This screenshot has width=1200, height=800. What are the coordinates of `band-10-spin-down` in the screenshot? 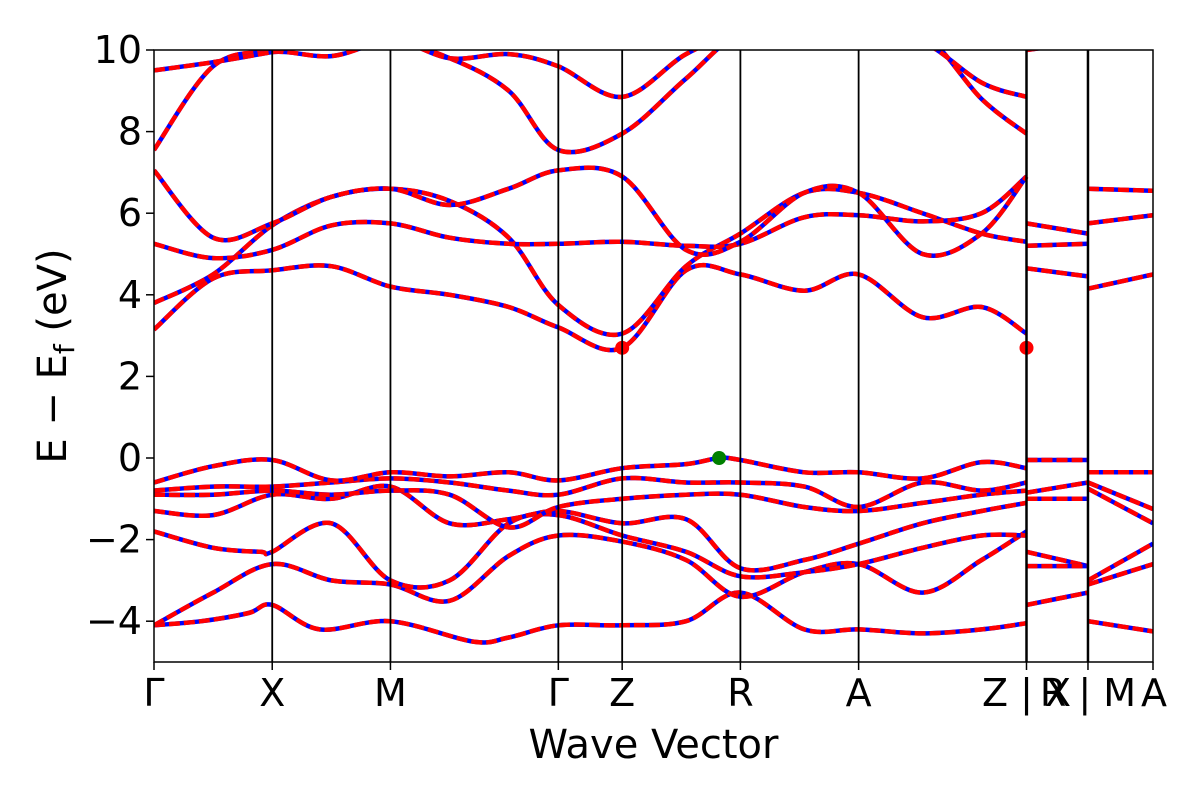 It's located at (591, 211).